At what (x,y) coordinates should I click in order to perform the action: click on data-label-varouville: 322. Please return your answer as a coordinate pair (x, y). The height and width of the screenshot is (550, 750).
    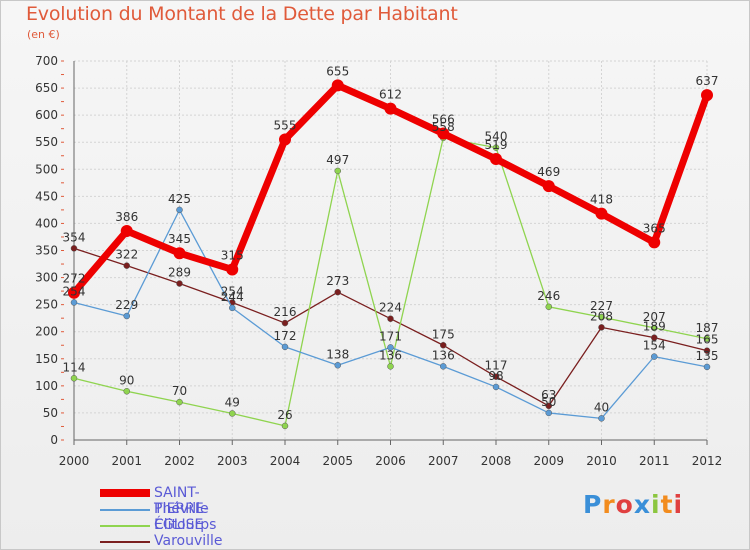
    Looking at the image, I should click on (126, 255).